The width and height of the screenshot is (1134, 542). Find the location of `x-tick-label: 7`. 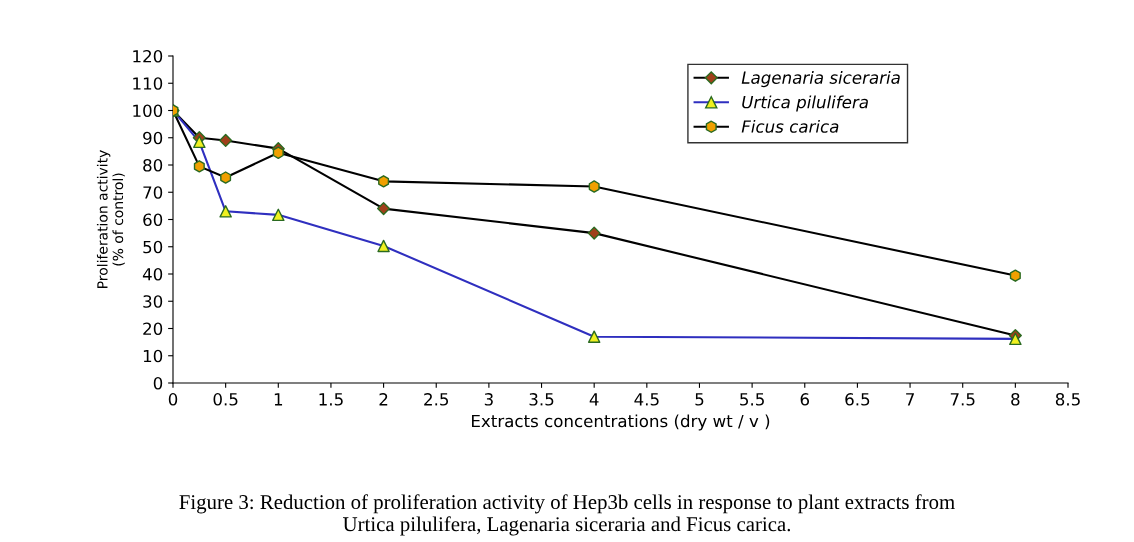

x-tick-label: 7 is located at coordinates (910, 399).